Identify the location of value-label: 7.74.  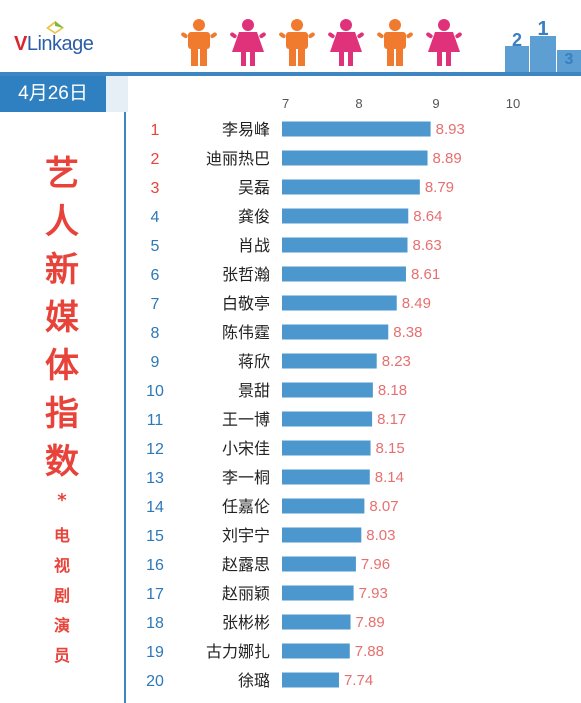
(358, 680).